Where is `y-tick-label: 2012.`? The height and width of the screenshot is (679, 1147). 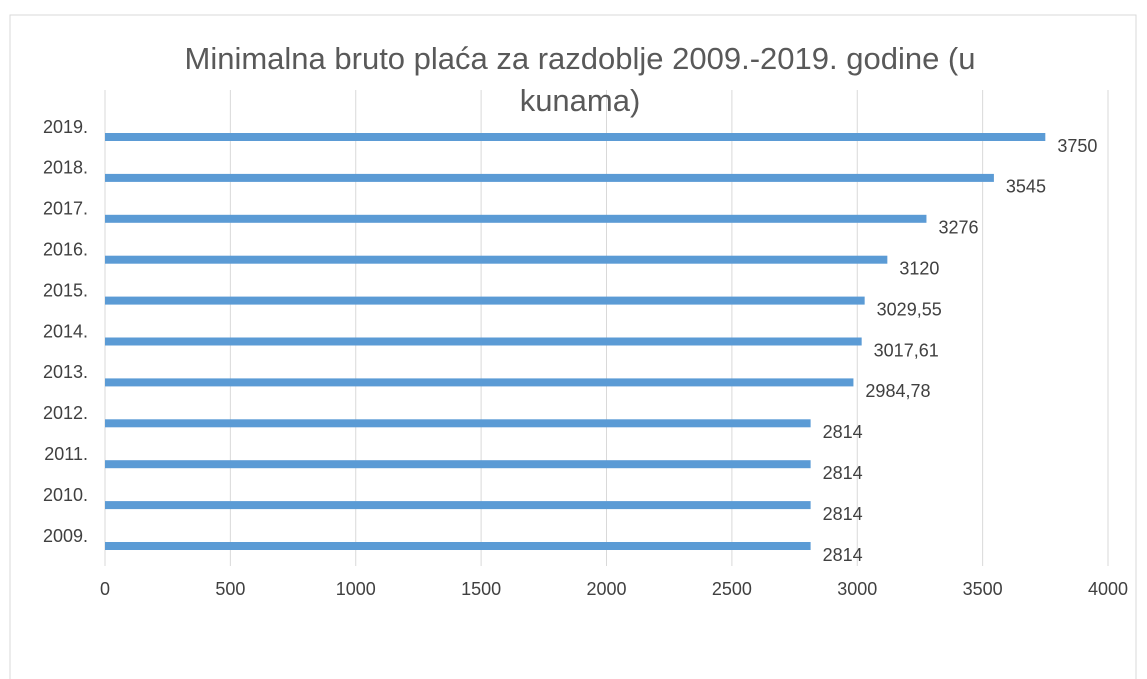
y-tick-label: 2012. is located at coordinates (65, 413).